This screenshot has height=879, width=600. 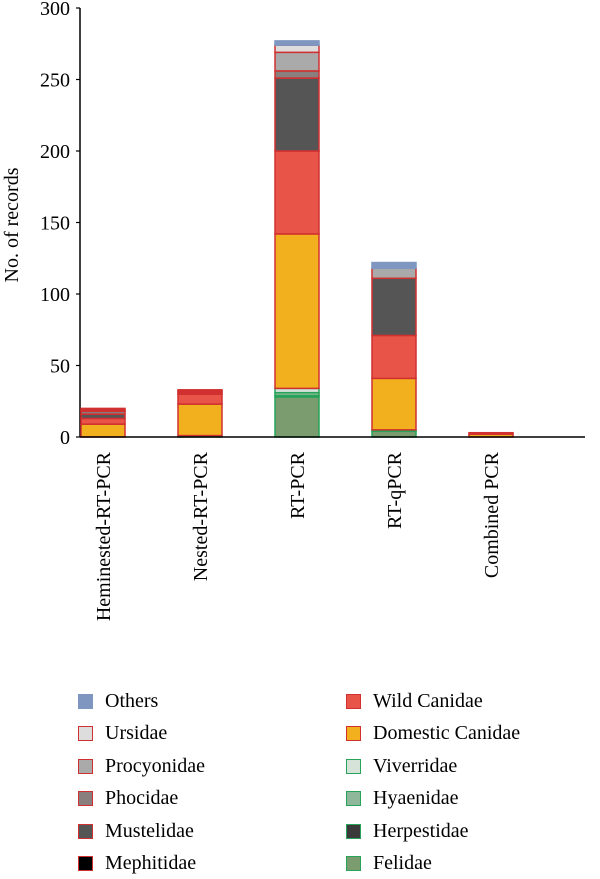 I want to click on y-tick-label: 300, so click(x=55, y=10).